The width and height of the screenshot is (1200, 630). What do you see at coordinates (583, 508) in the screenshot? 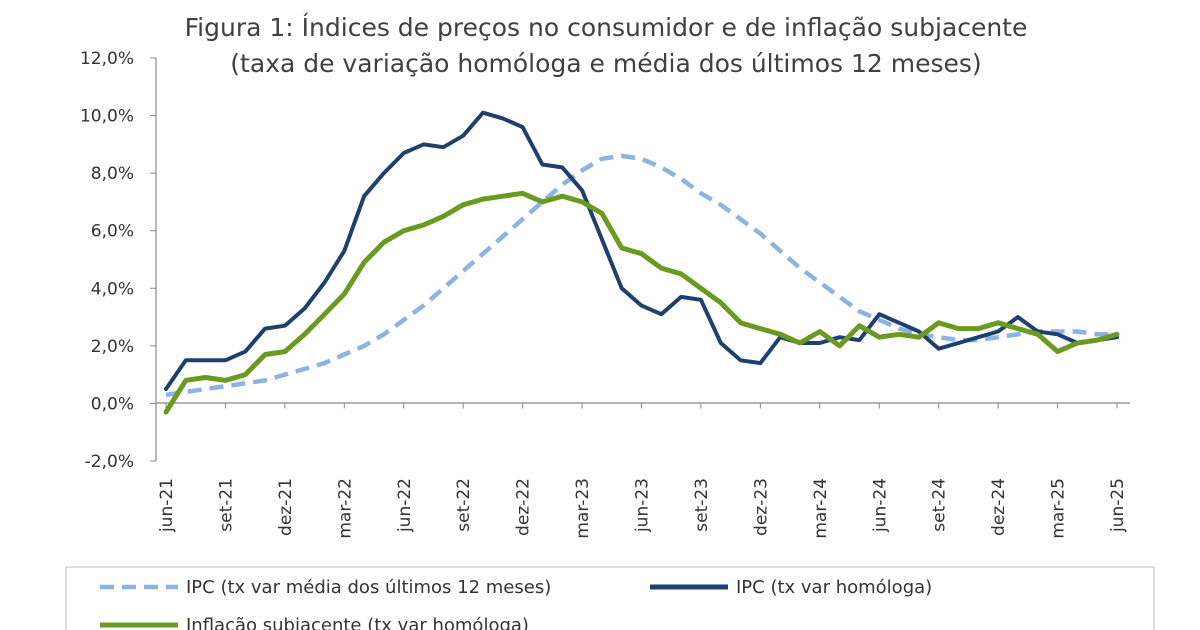
I see `x-tick-label: mar-23` at bounding box center [583, 508].